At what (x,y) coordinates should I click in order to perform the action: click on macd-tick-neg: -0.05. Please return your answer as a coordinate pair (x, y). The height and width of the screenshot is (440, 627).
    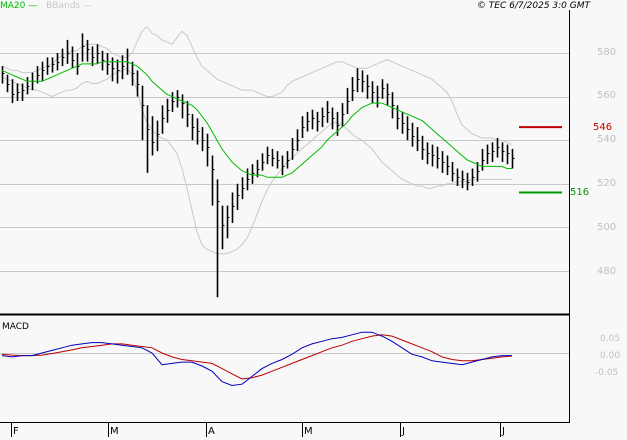
    Looking at the image, I should click on (607, 373).